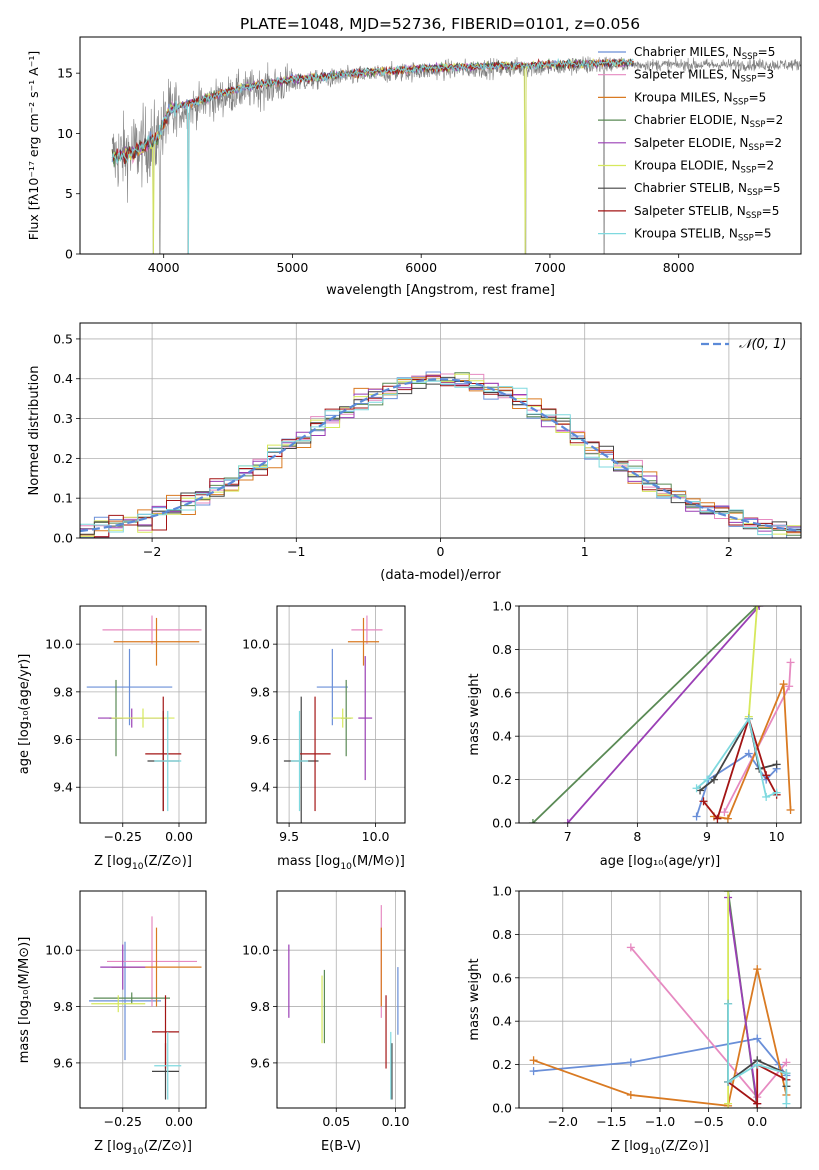 The height and width of the screenshot is (1170, 819). What do you see at coordinates (708, 1121) in the screenshot?
I see `x-tick-label: −0.5` at bounding box center [708, 1121].